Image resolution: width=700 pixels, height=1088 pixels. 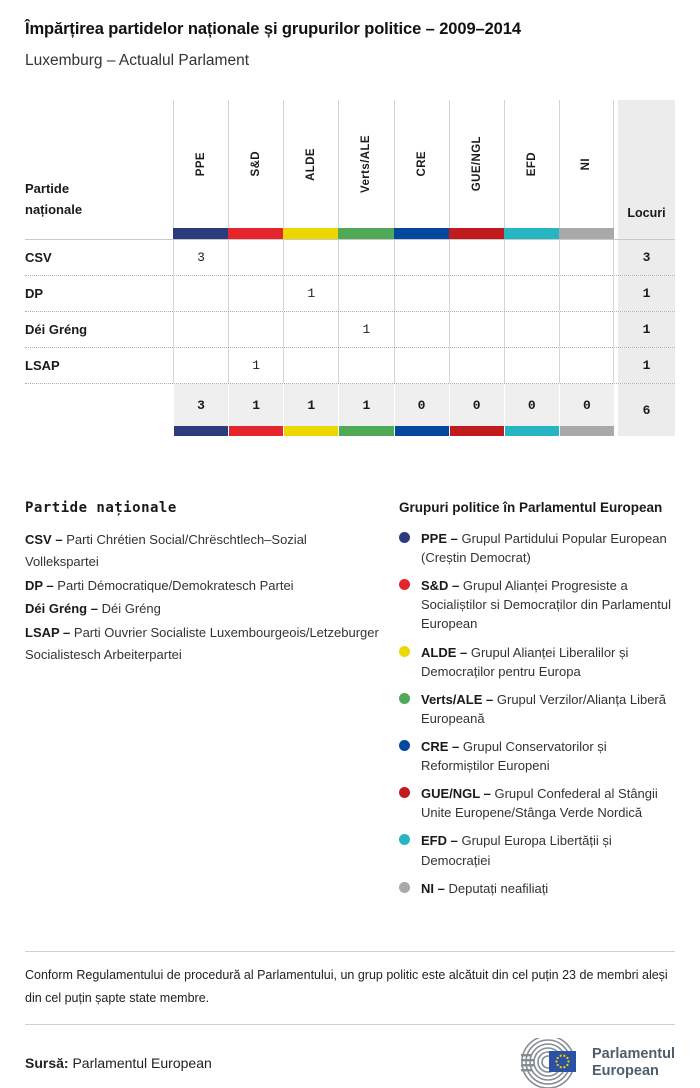 I want to click on source-text: Sursă: Parlamentul European, so click(x=118, y=1063).